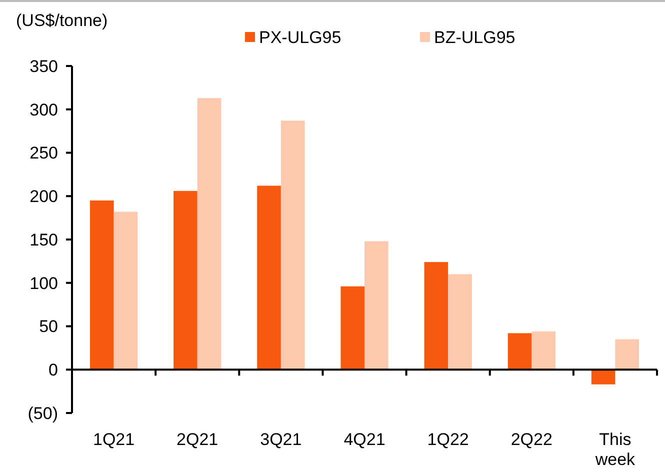 The height and width of the screenshot is (473, 665). I want to click on y-tick-label: 50, so click(48, 326).